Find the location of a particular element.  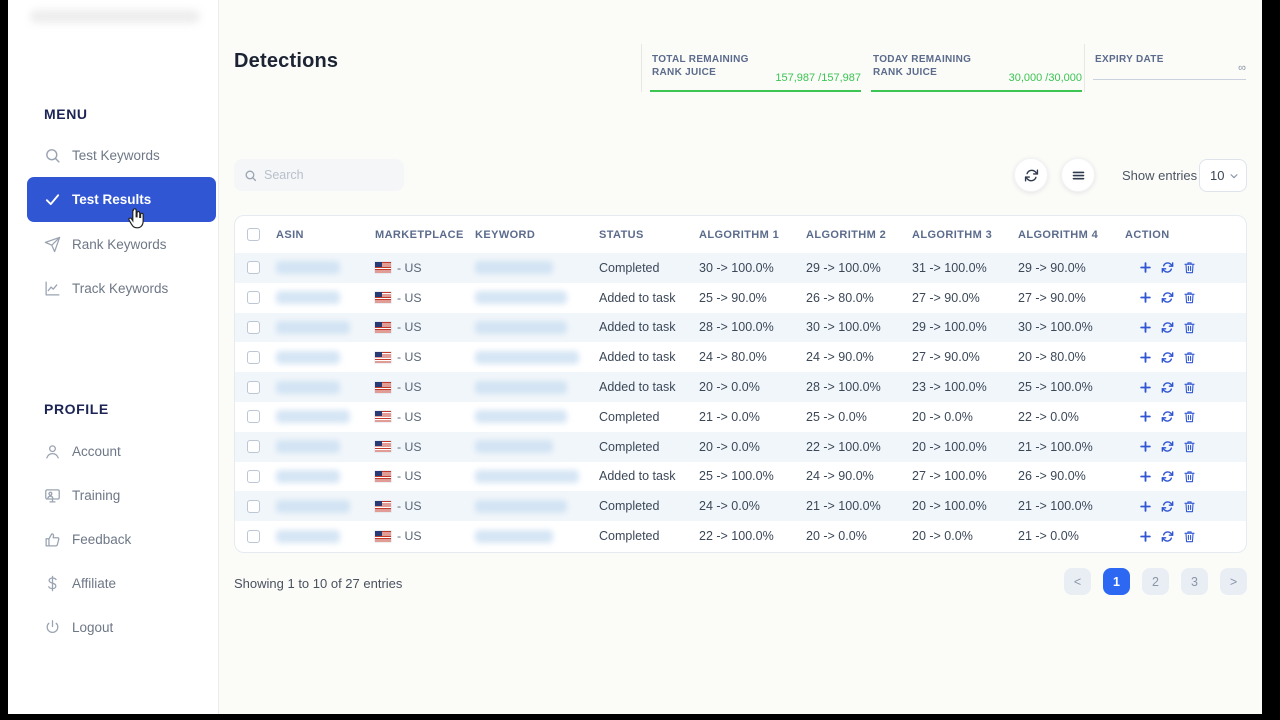

pagination-page-3-button: 3 is located at coordinates (1194, 581).